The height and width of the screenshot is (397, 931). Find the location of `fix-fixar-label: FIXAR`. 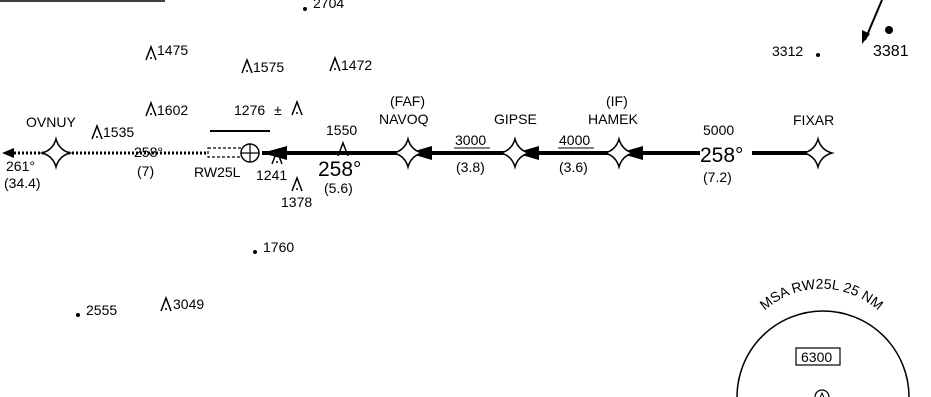

fix-fixar-label: FIXAR is located at coordinates (813, 120).